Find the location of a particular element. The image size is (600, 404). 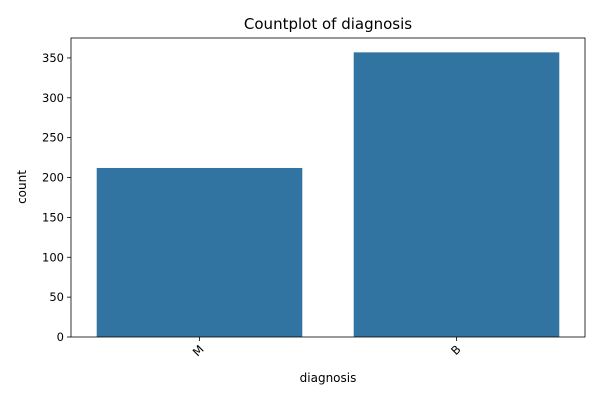

y-tick-label-350: 350 is located at coordinates (53, 58).